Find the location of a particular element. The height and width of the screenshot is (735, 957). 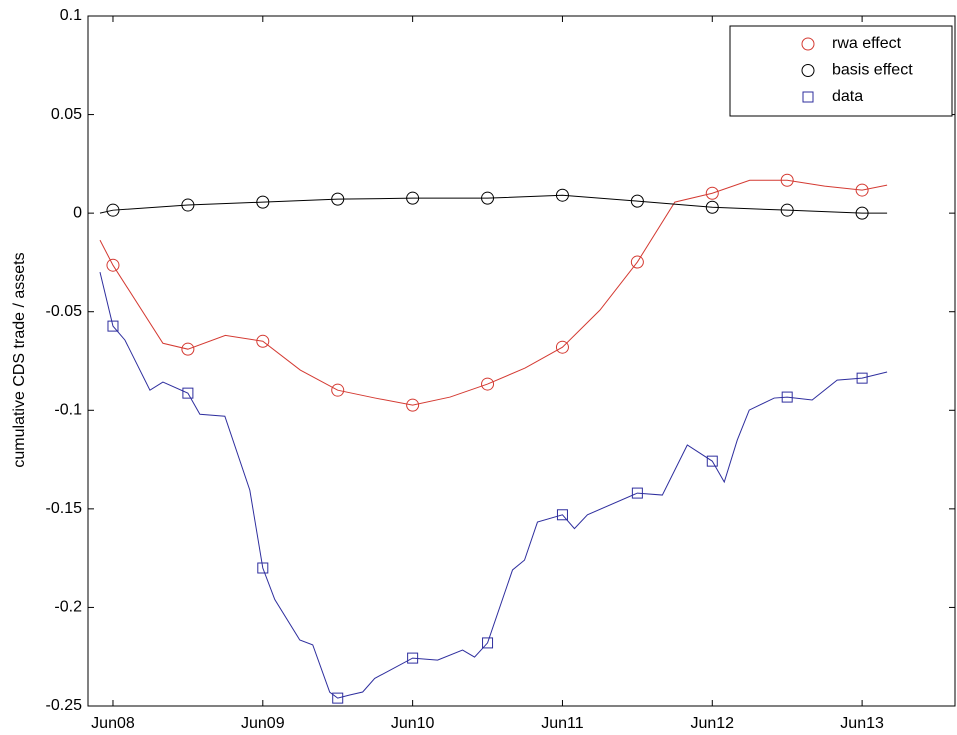

x-tick-label: Jun11 is located at coordinates (562, 723).